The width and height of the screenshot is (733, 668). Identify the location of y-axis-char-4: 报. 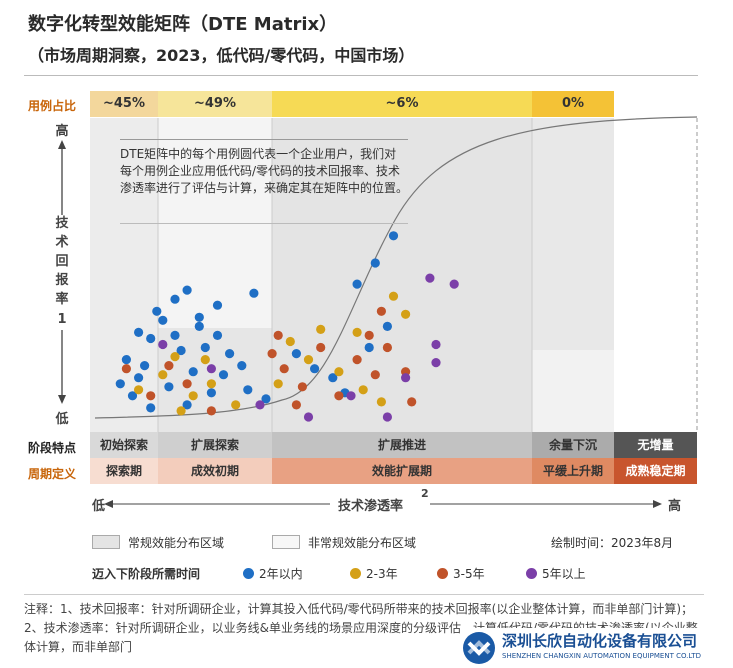
(62, 280).